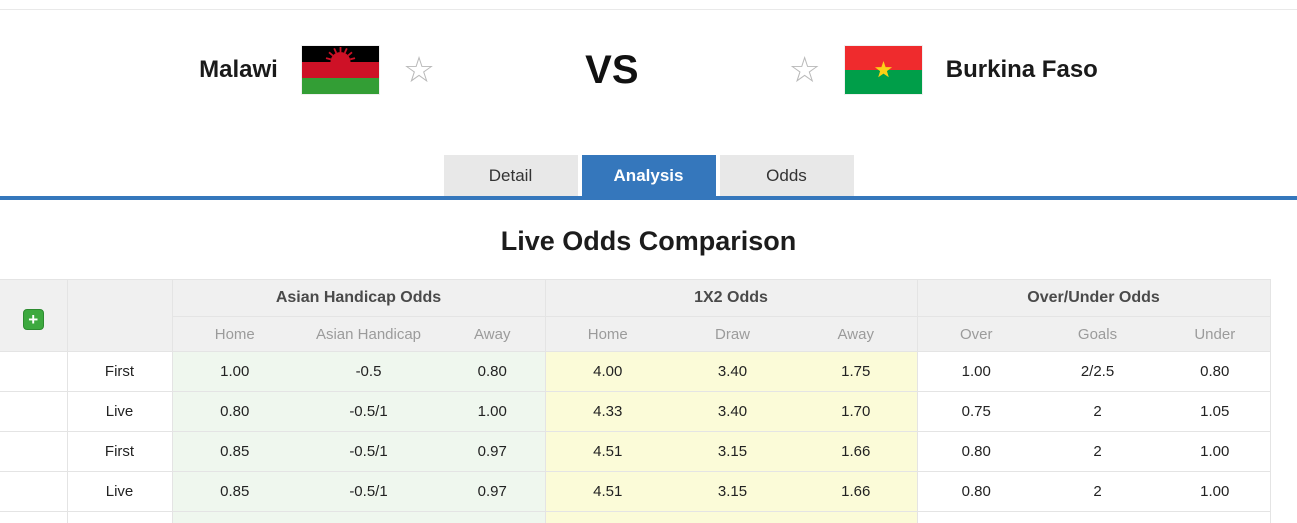  What do you see at coordinates (1021, 69) in the screenshot?
I see `away-team-name: Burkina Faso` at bounding box center [1021, 69].